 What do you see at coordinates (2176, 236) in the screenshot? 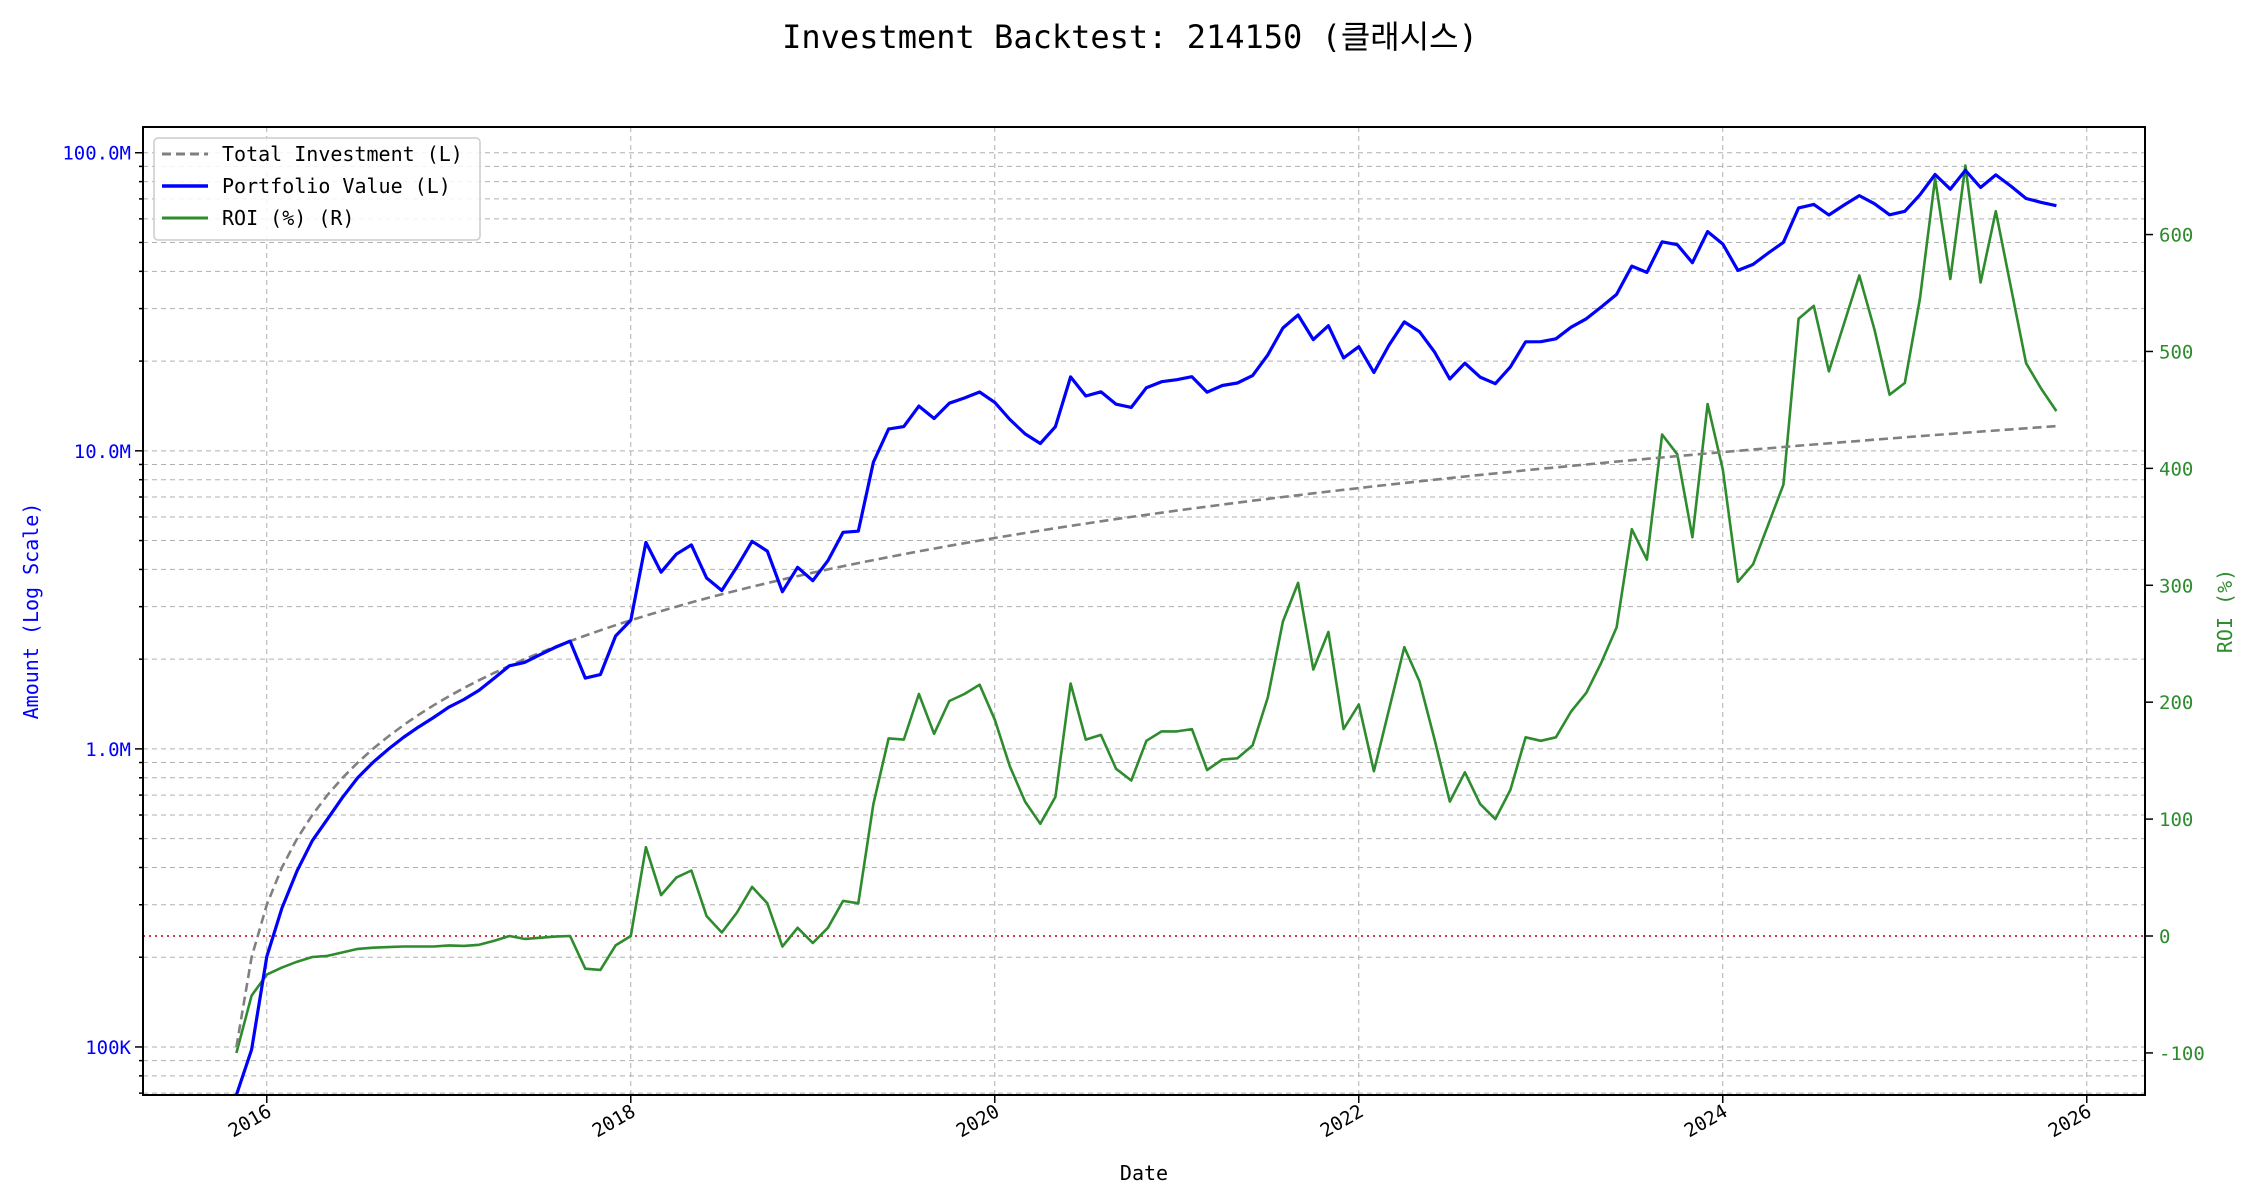
I see `y-right-tick-label: 600` at bounding box center [2176, 236].